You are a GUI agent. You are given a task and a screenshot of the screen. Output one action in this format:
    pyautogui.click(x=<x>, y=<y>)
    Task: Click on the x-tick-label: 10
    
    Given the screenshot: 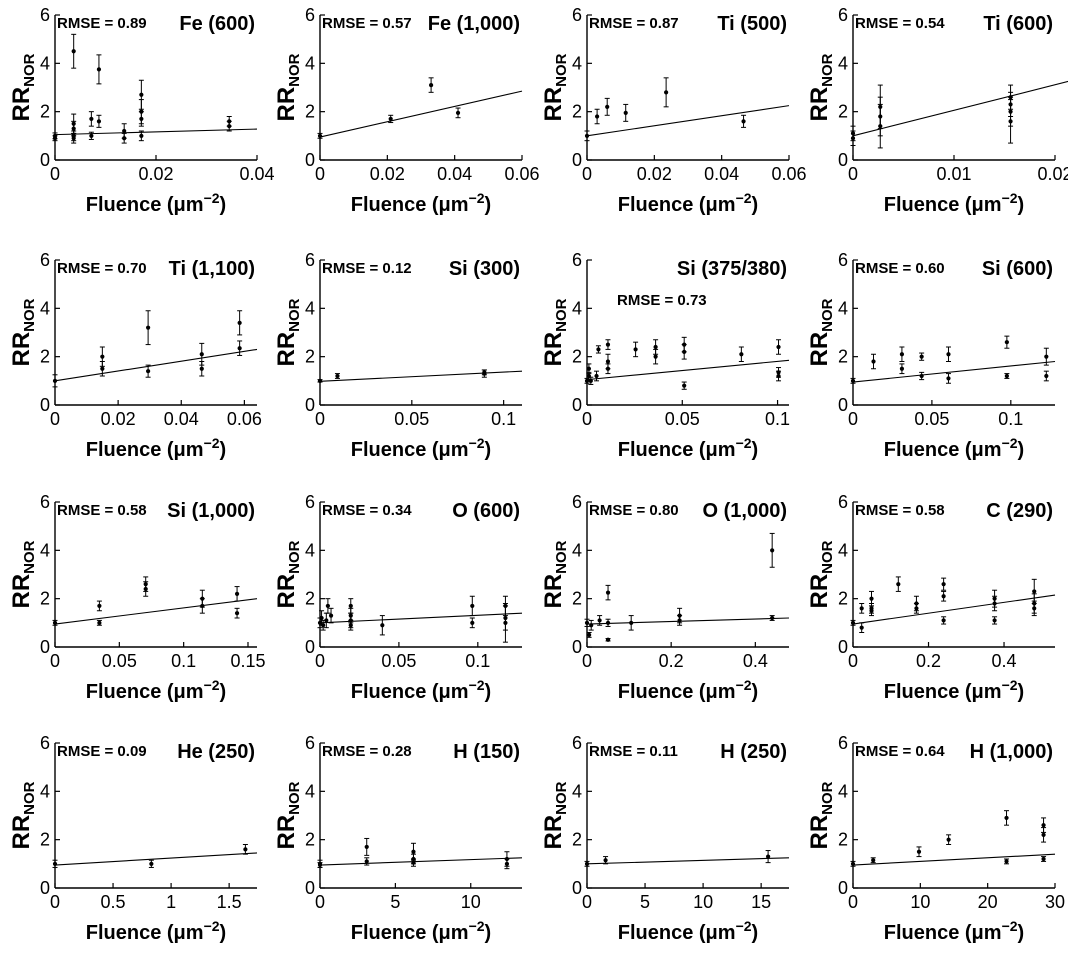 What is the action you would take?
    pyautogui.click(x=703, y=902)
    